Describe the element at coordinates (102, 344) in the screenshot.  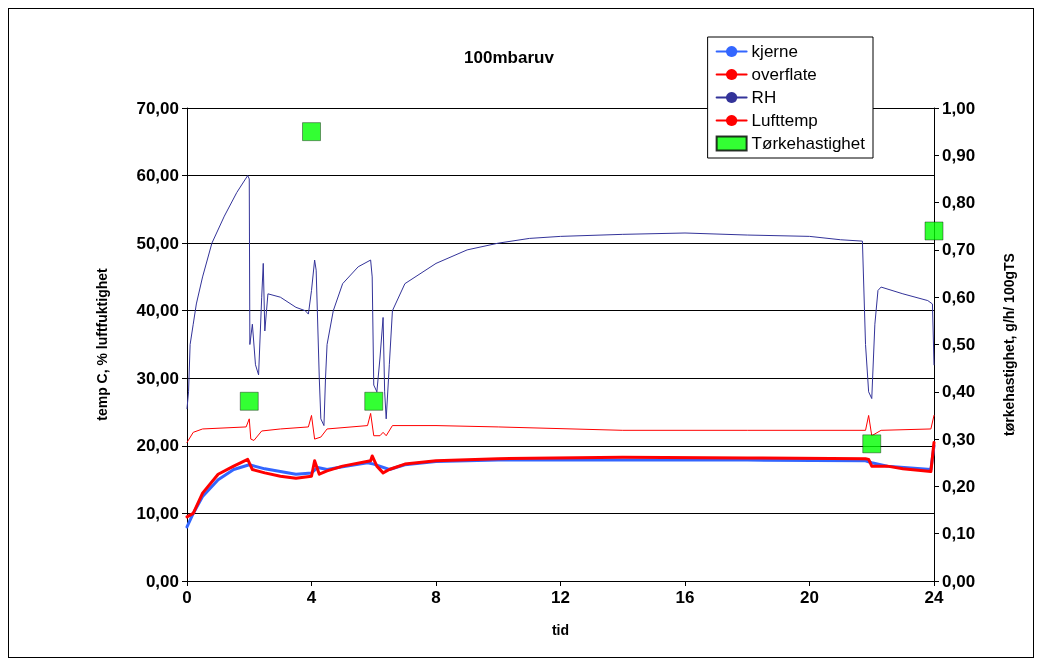
I see `y-axis-title: temp C, % luftfuktighet` at that location.